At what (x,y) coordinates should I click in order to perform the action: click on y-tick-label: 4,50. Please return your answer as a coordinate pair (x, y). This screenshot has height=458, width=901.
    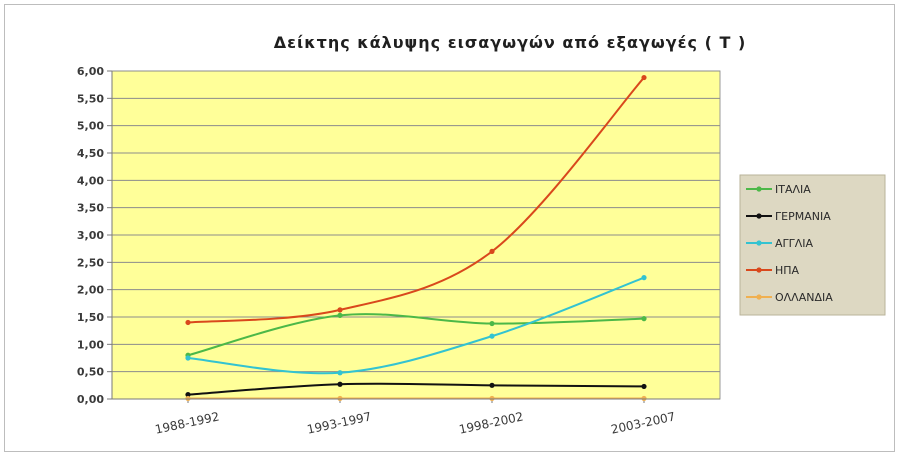
    Looking at the image, I should click on (90, 153).